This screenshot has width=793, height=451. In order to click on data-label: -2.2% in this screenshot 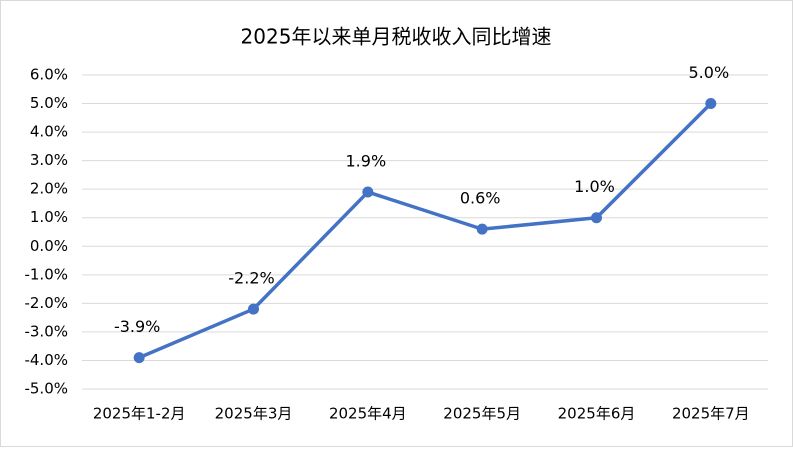, I will do `click(251, 278)`.